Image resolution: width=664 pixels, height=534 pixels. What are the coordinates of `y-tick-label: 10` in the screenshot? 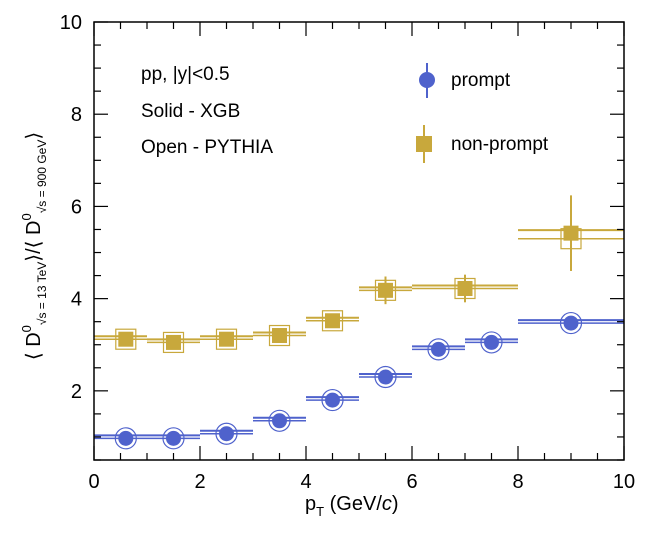 It's located at (71, 23).